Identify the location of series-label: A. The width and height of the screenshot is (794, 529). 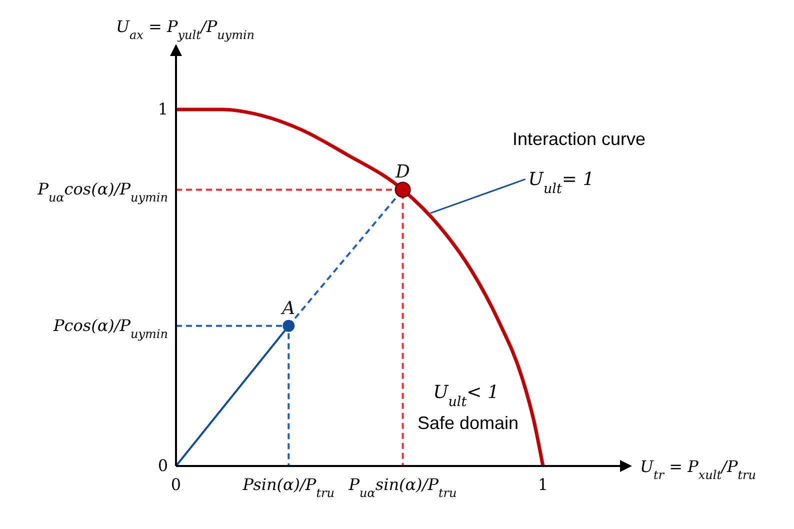
(288, 308).